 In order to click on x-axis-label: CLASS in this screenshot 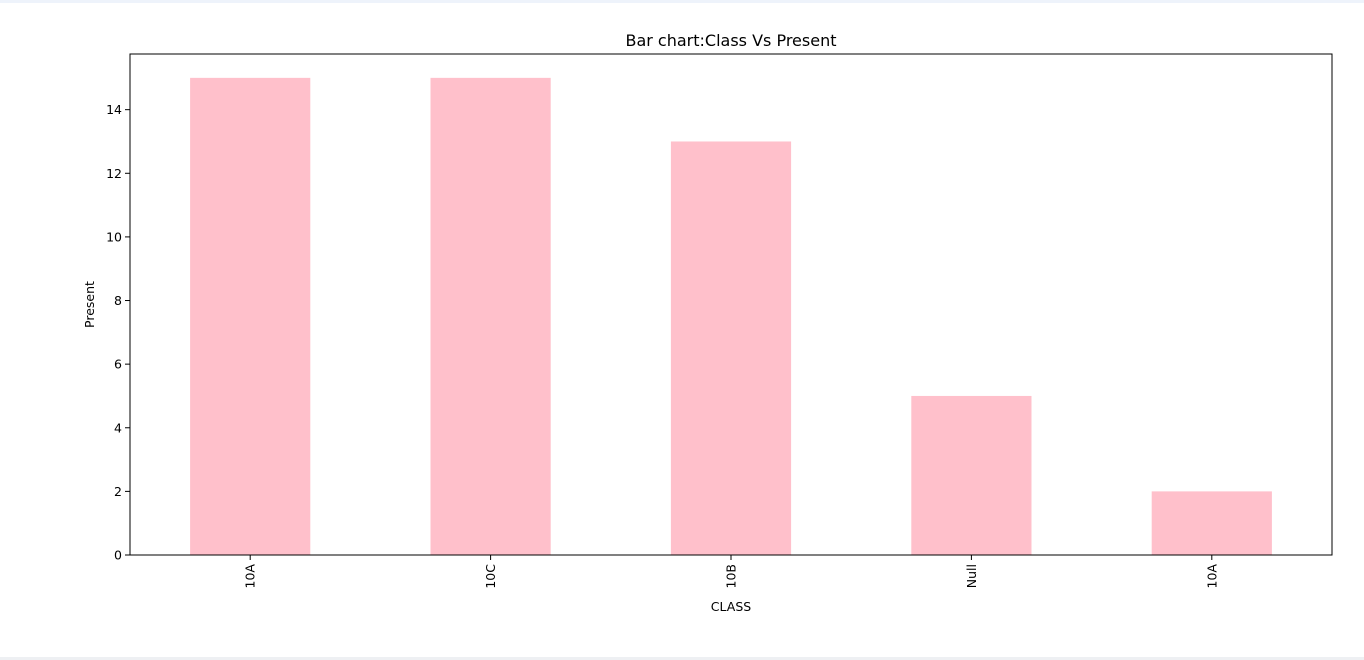, I will do `click(731, 606)`.